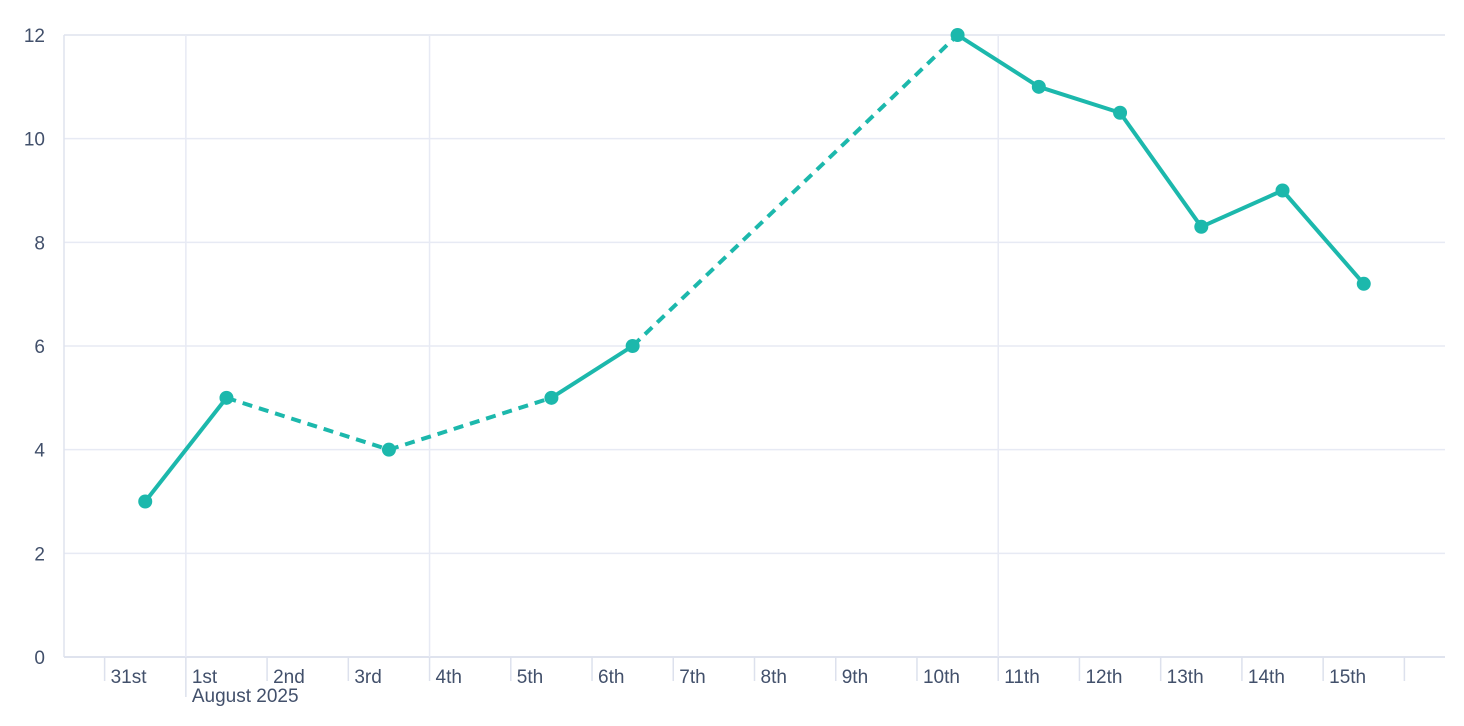  What do you see at coordinates (855, 677) in the screenshot?
I see `x-axis-label-9th: 9th` at bounding box center [855, 677].